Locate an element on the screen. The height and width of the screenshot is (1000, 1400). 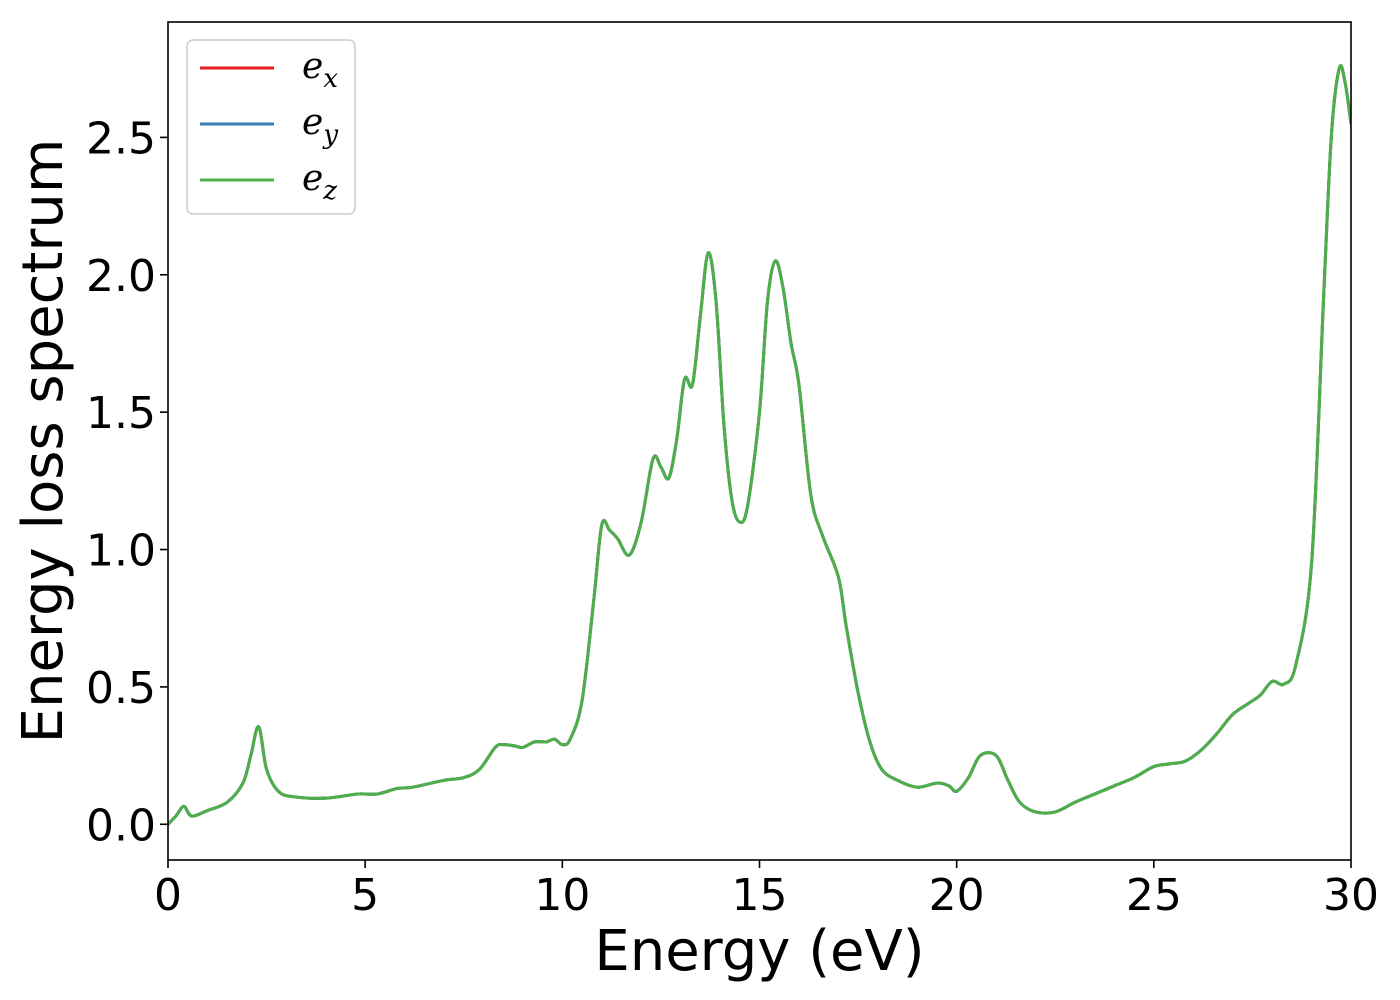
x-tick-label: 30 is located at coordinates (1351, 895).